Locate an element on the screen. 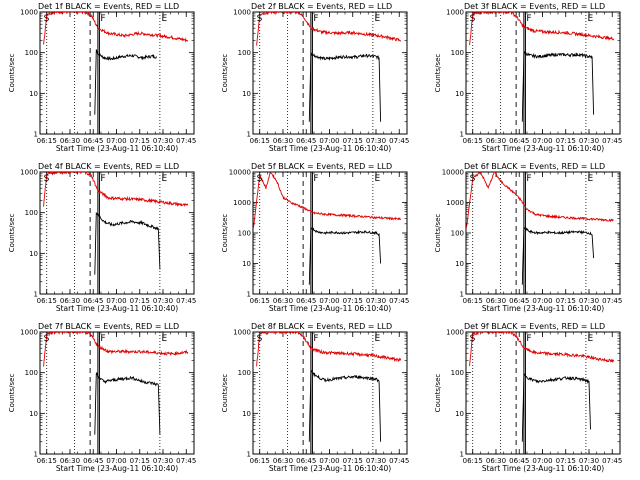 The image size is (640, 480). chart-title: Det 3f BLACK = Events, RED = LLD is located at coordinates (534, 6).